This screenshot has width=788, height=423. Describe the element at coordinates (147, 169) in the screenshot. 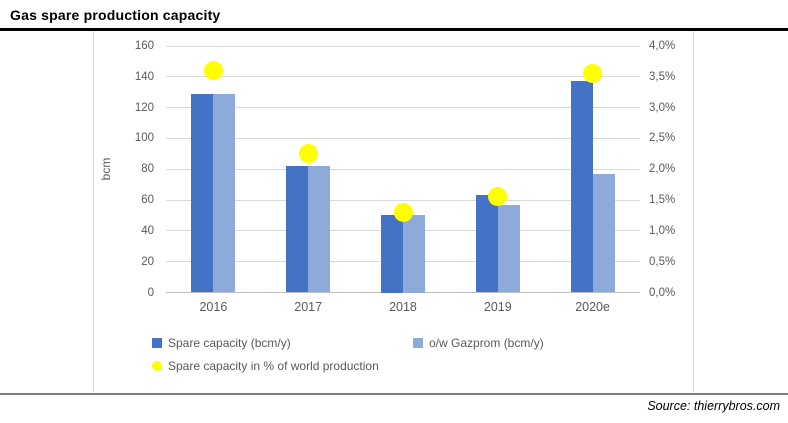

I see `left-axis-tick: 80` at that location.